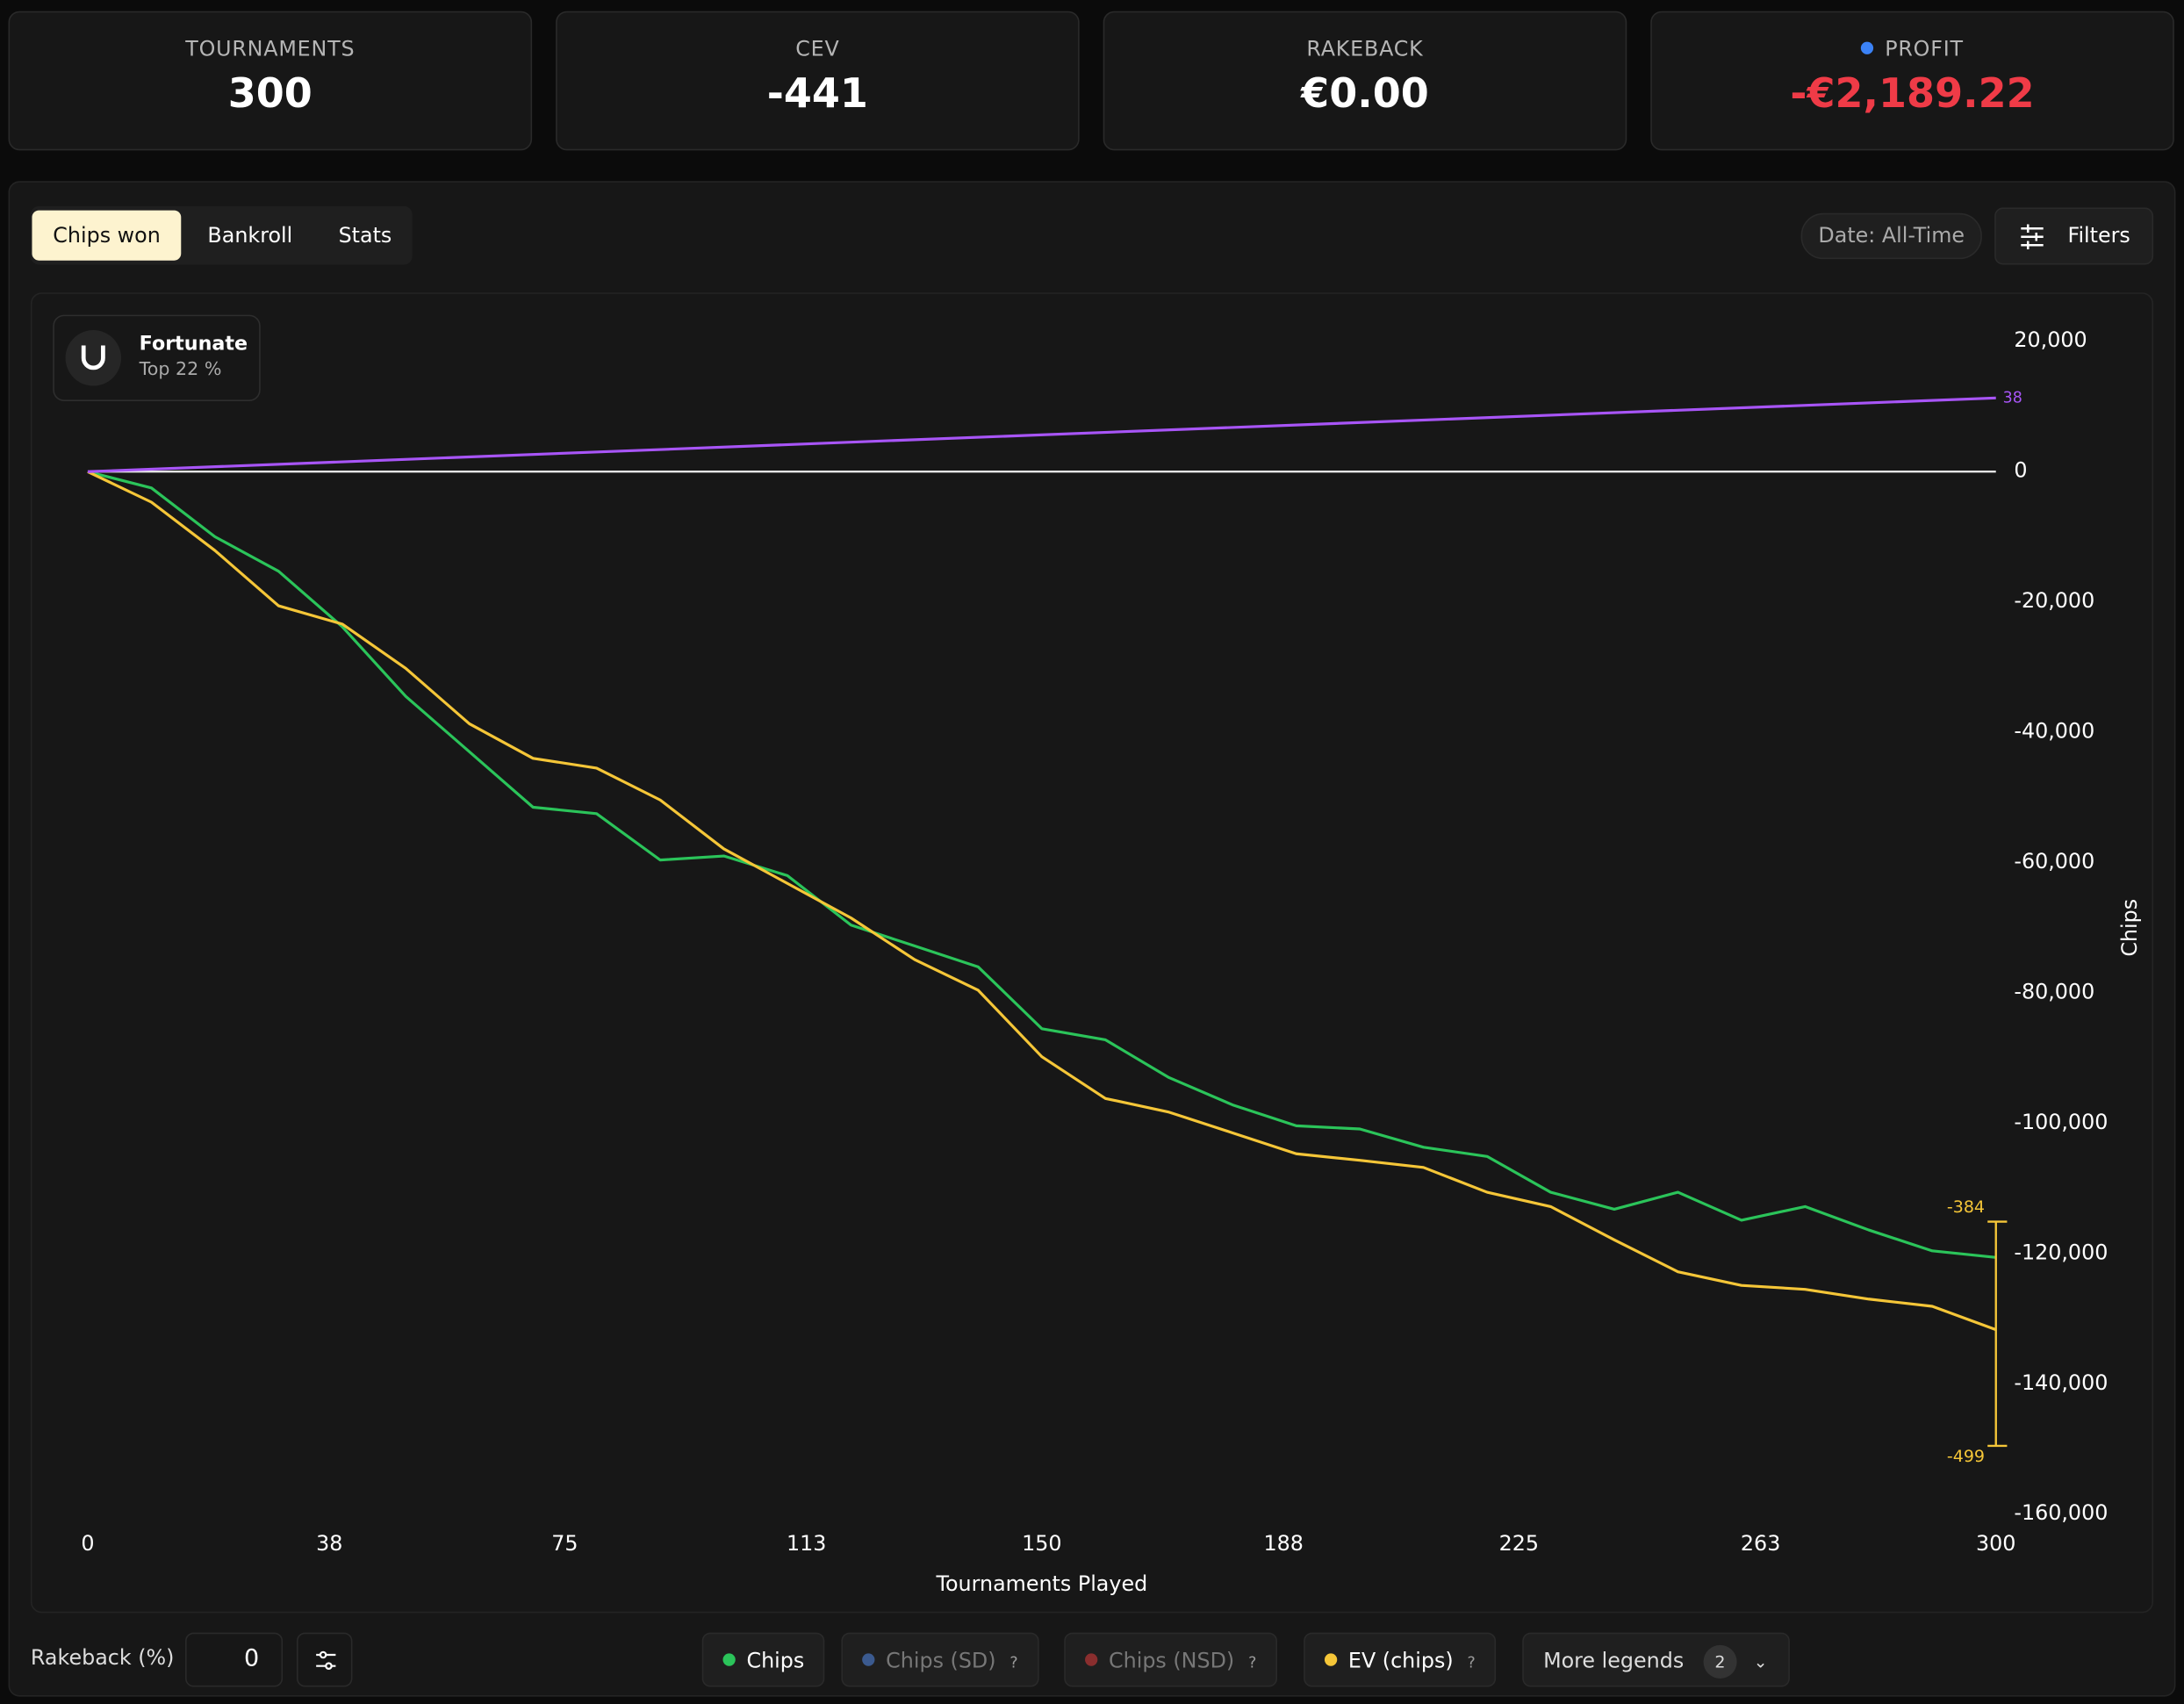 The height and width of the screenshot is (1704, 2184). What do you see at coordinates (250, 235) in the screenshot?
I see `tab: Bankroll` at bounding box center [250, 235].